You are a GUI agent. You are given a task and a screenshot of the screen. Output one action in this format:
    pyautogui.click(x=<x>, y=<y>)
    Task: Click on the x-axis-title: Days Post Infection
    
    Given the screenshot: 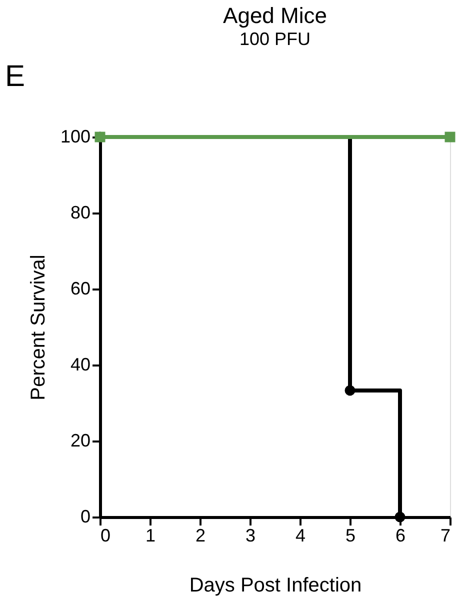 What is the action you would take?
    pyautogui.click(x=275, y=585)
    